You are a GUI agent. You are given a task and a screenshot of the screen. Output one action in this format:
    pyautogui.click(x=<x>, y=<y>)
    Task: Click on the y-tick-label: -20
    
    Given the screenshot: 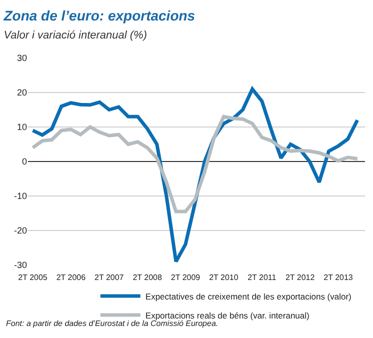 What is the action you would take?
    pyautogui.click(x=20, y=231)
    